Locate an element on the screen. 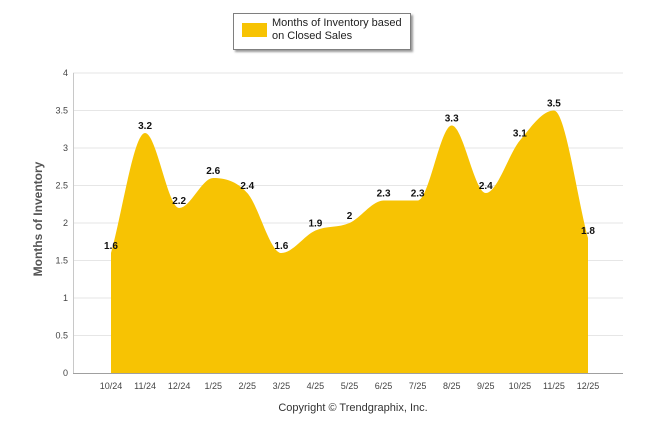 Image resolution: width=646 pixels, height=439 pixels. data-label: 2.6 is located at coordinates (213, 171).